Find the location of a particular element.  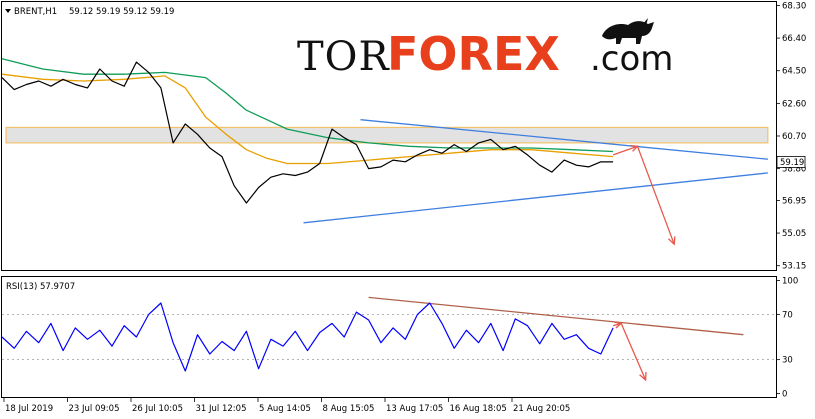

price-series-trendline-upper is located at coordinates (564, 139).